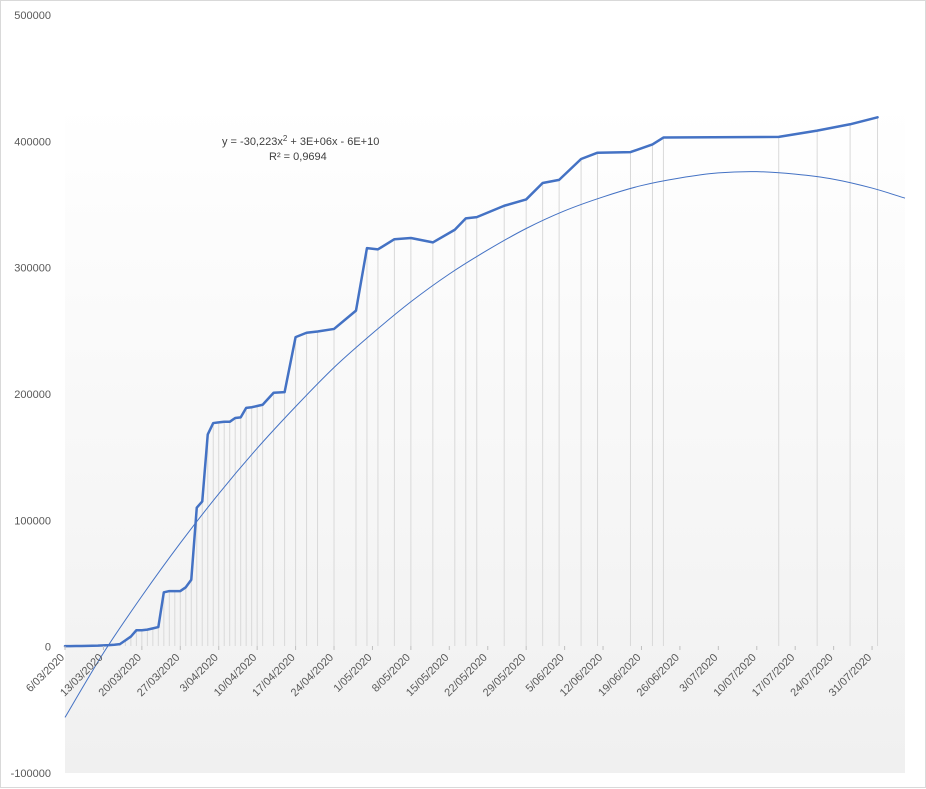 The height and width of the screenshot is (789, 926). What do you see at coordinates (32, 16) in the screenshot?
I see `y-tick-label: 500000` at bounding box center [32, 16].